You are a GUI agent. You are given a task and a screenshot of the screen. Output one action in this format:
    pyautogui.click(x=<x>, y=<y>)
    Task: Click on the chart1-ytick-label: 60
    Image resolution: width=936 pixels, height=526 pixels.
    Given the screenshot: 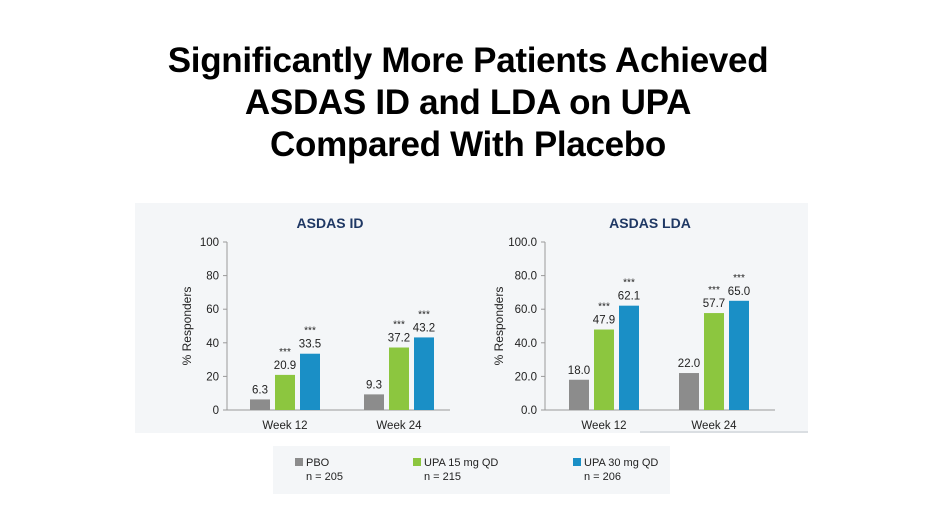 What is the action you would take?
    pyautogui.click(x=212, y=310)
    